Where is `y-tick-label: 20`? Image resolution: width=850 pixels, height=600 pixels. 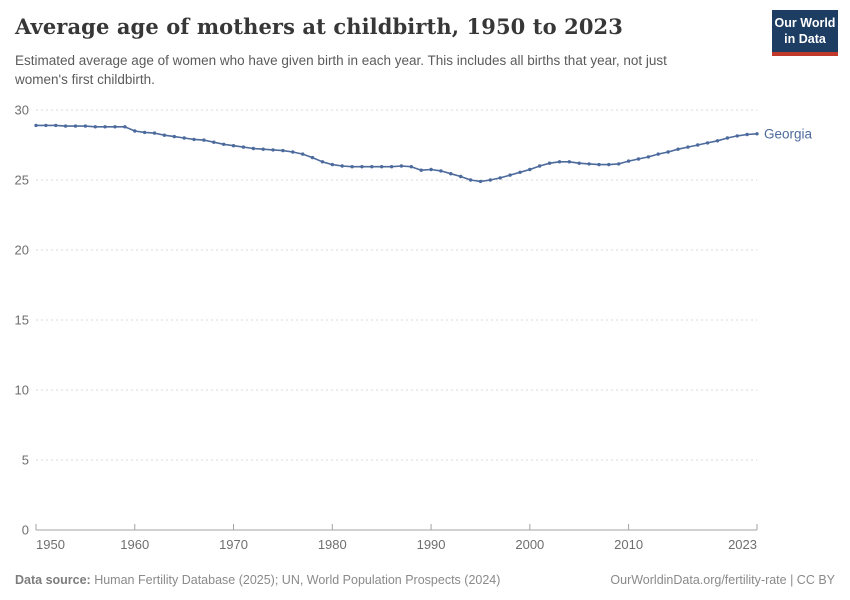
y-tick-label: 20 is located at coordinates (22, 250).